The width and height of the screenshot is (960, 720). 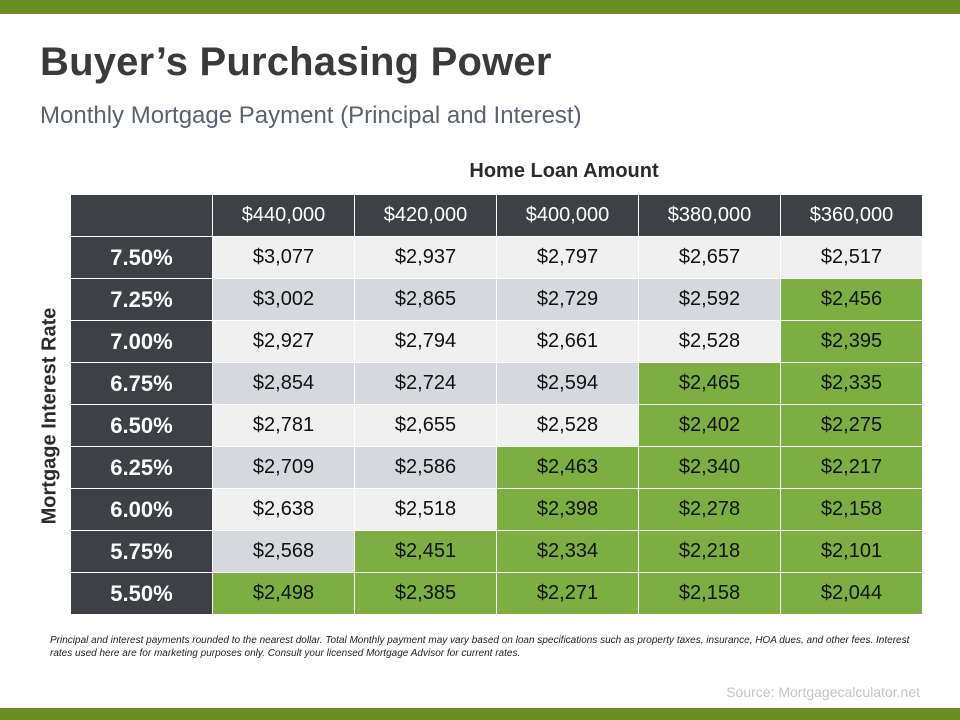 I want to click on column-header: $440,000, so click(x=283, y=215).